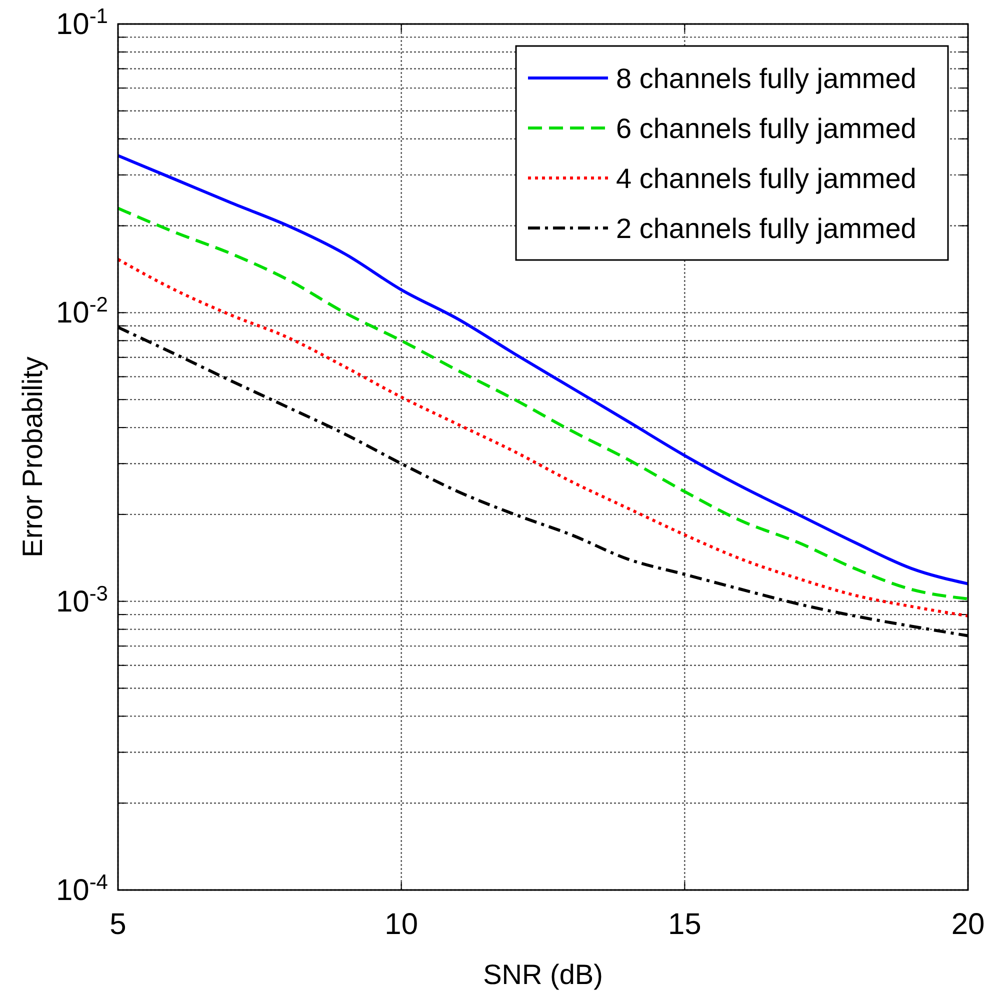  Describe the element at coordinates (543, 974) in the screenshot. I see `x-axis-title: SNR (dB)` at that location.